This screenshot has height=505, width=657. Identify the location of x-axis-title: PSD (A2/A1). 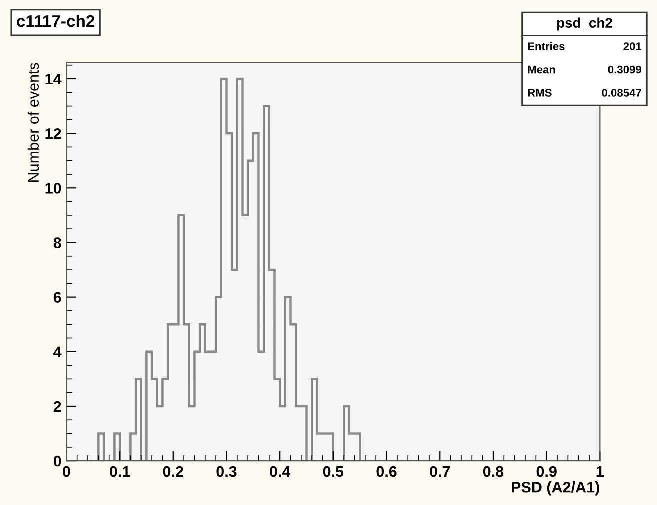
(556, 489).